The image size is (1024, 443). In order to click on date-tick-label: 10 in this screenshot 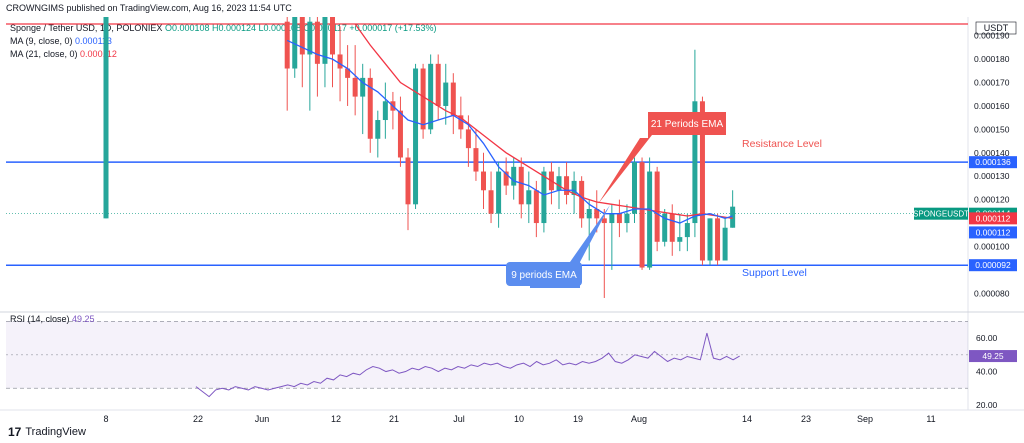, I will do `click(519, 419)`.